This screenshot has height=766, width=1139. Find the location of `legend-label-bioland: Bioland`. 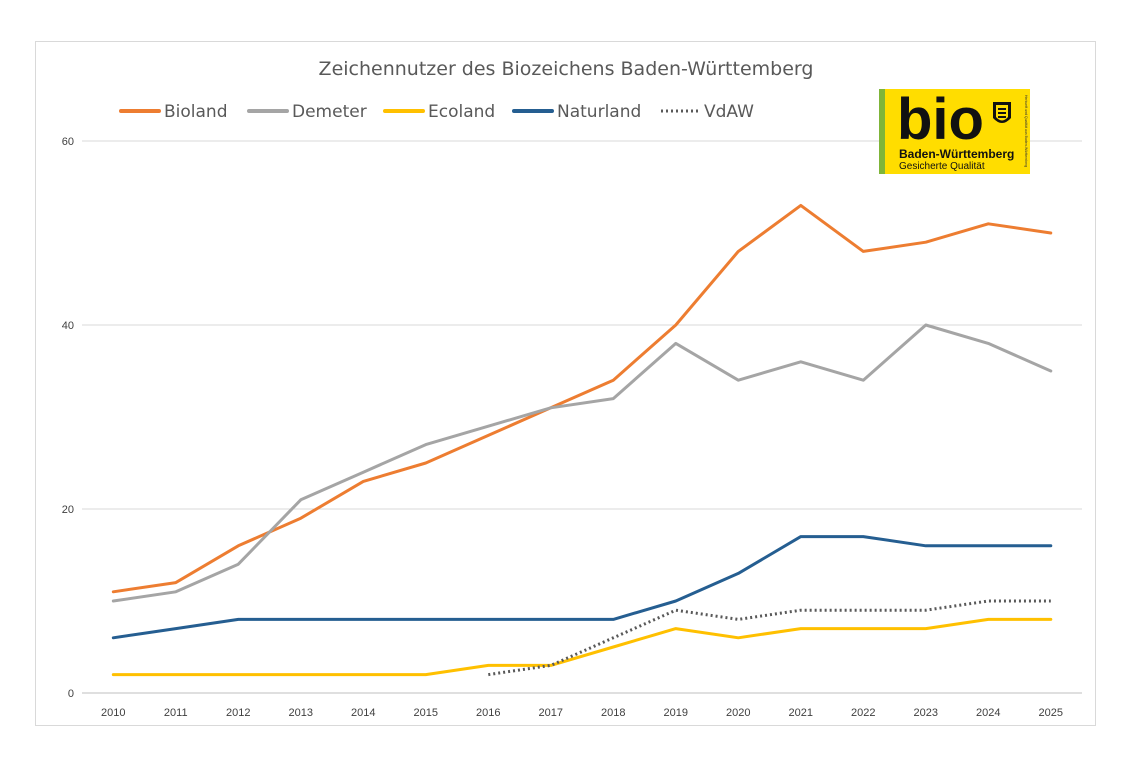

legend-label-bioland: Bioland is located at coordinates (196, 112).